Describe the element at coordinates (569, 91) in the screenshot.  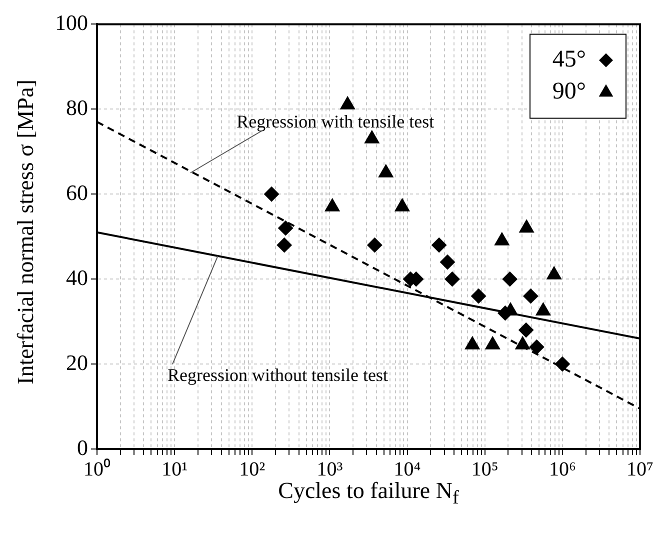
I see `legend-label: 90°` at that location.